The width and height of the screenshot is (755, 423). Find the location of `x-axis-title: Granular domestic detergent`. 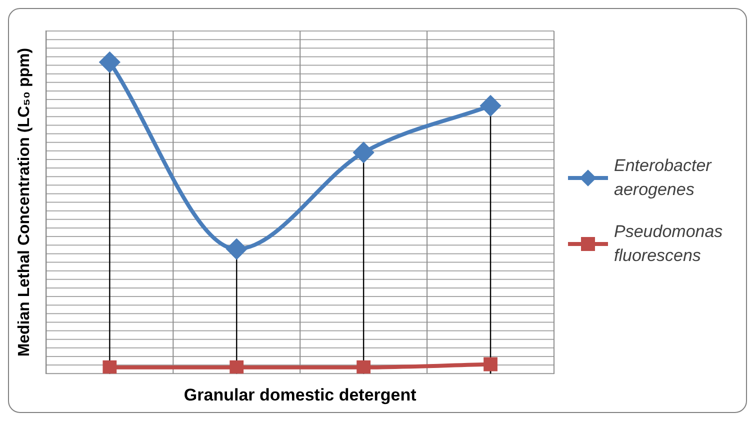

x-axis-title: Granular domestic detergent is located at coordinates (300, 394).